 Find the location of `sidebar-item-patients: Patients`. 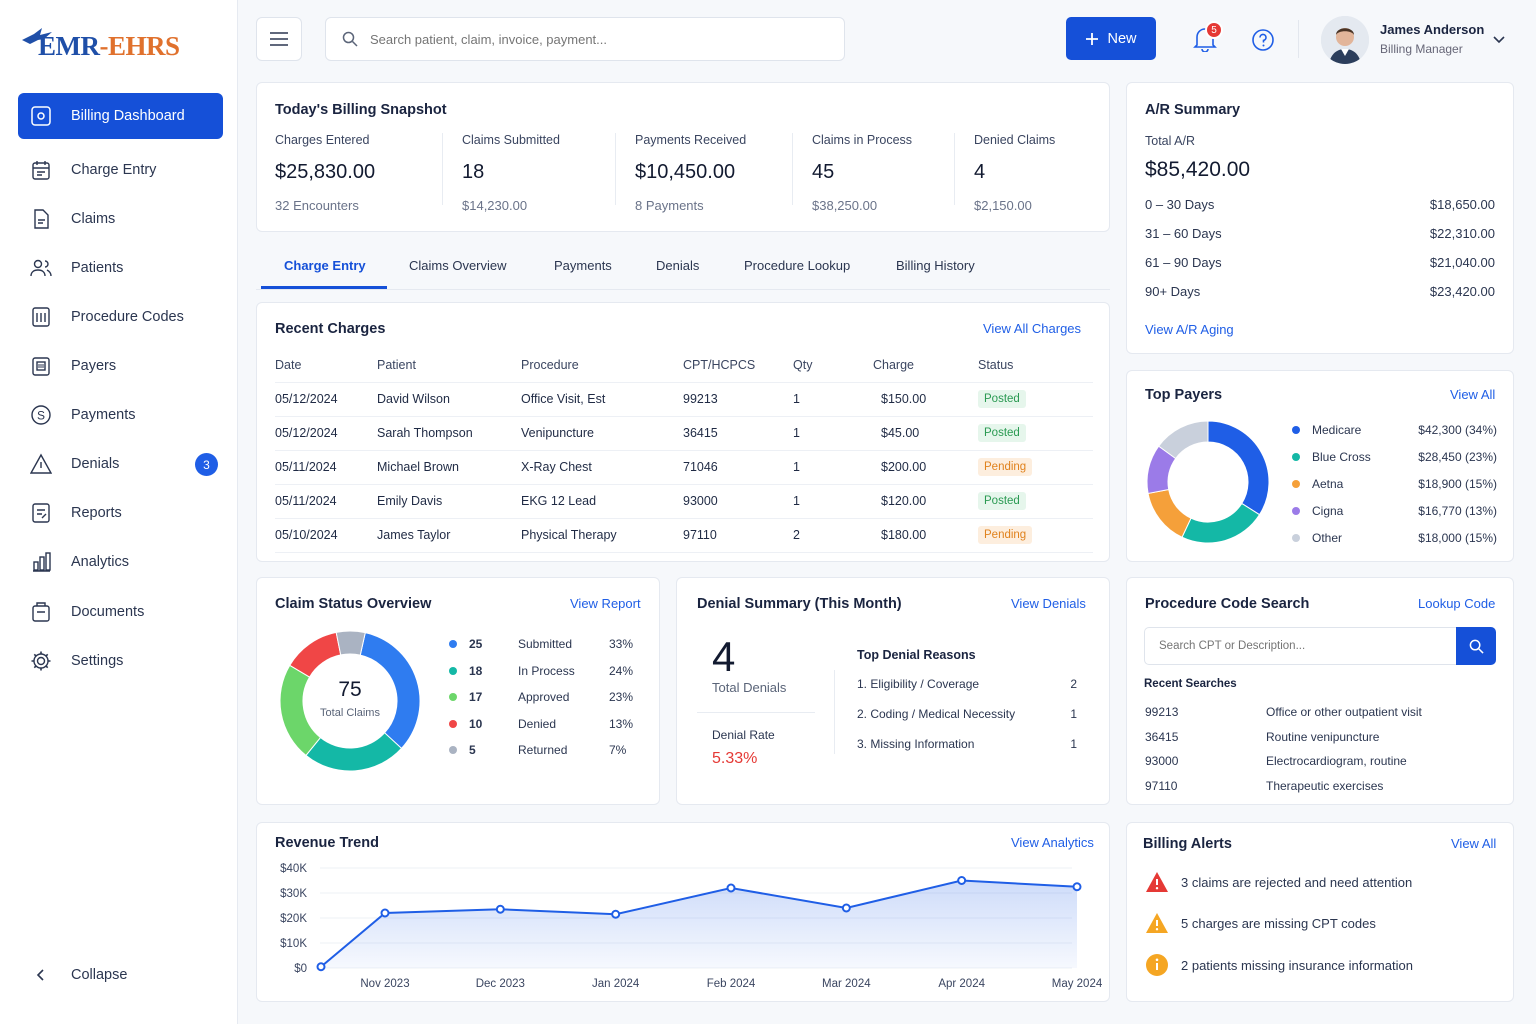

sidebar-item-patients: Patients is located at coordinates (120, 268).